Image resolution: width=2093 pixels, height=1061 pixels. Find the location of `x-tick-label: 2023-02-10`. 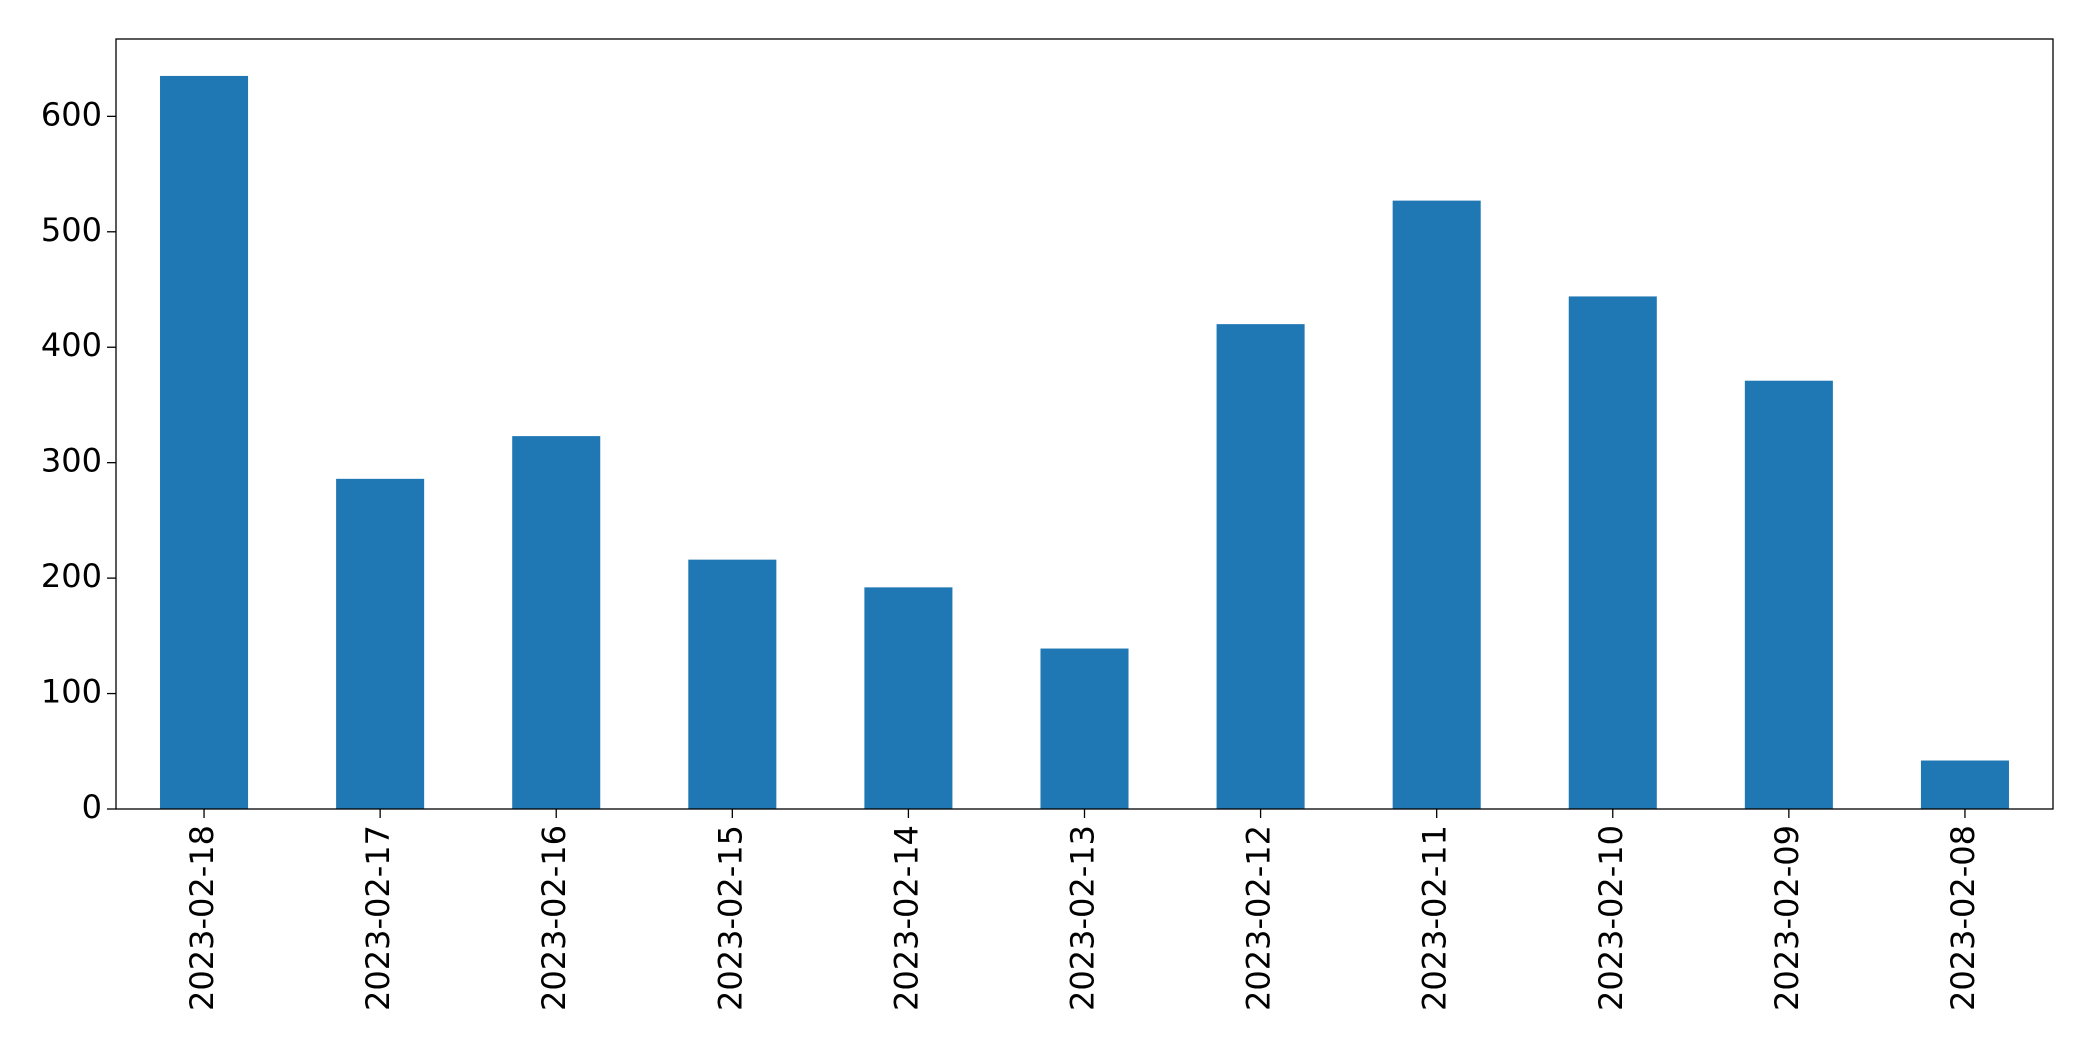

x-tick-label: 2023-02-10 is located at coordinates (1611, 918).